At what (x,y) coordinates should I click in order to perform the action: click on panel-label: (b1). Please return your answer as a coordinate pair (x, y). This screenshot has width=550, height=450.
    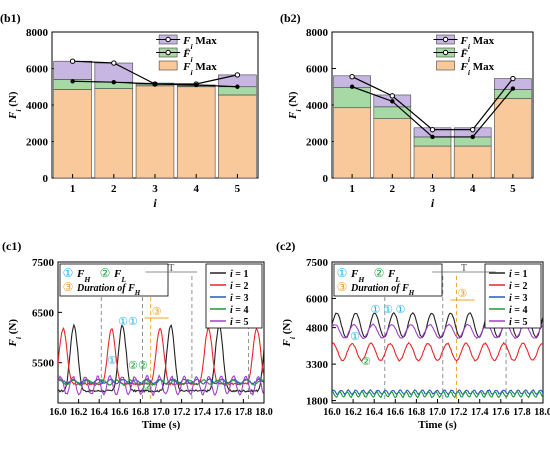
    Looking at the image, I should click on (10, 18).